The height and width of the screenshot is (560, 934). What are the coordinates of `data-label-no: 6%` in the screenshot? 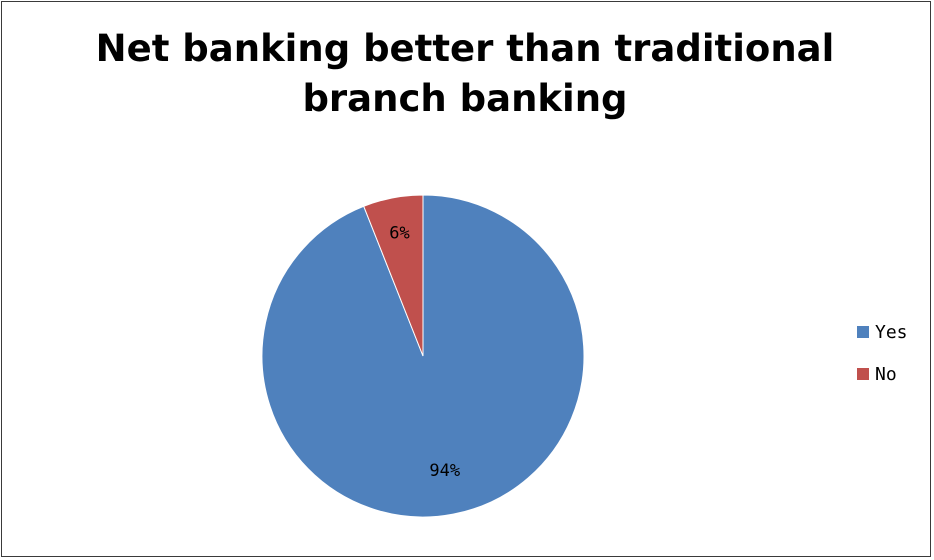 It's located at (399, 234).